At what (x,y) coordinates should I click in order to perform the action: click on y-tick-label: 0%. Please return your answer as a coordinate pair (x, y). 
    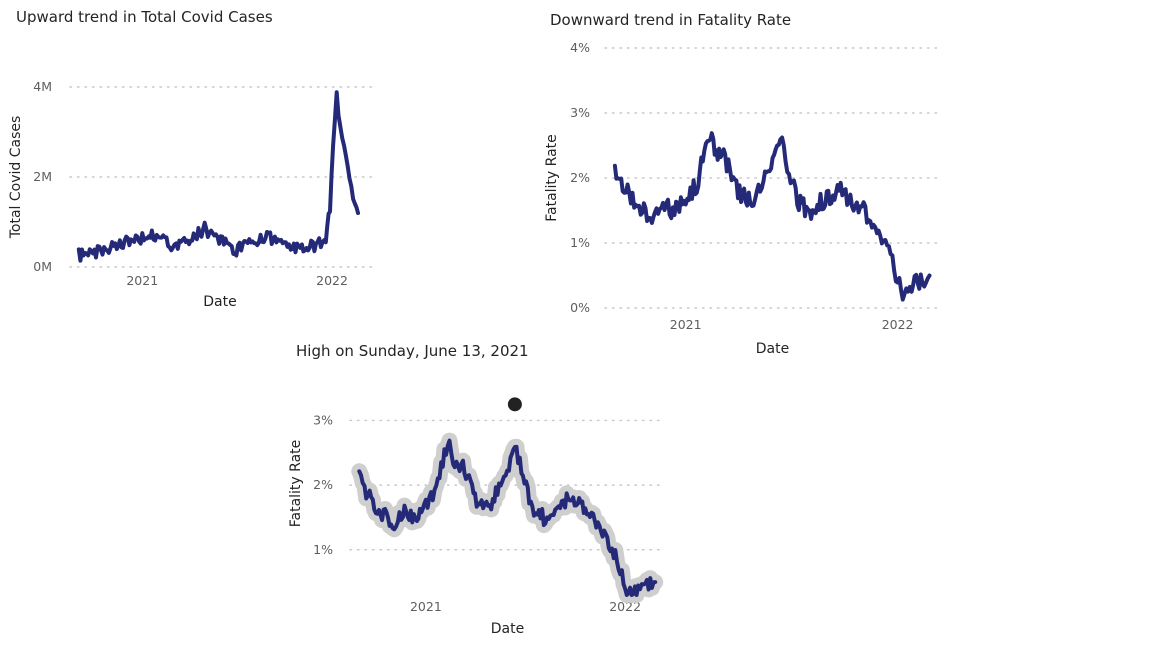
    Looking at the image, I should click on (580, 307).